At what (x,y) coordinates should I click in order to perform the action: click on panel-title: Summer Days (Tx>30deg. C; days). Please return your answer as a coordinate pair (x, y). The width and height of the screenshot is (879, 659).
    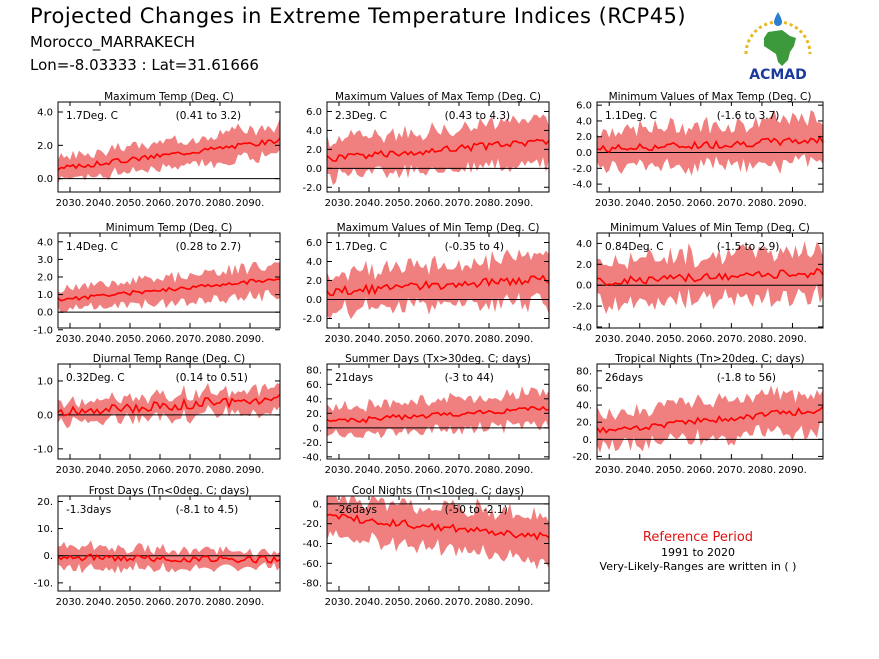
    Looking at the image, I should click on (438, 359).